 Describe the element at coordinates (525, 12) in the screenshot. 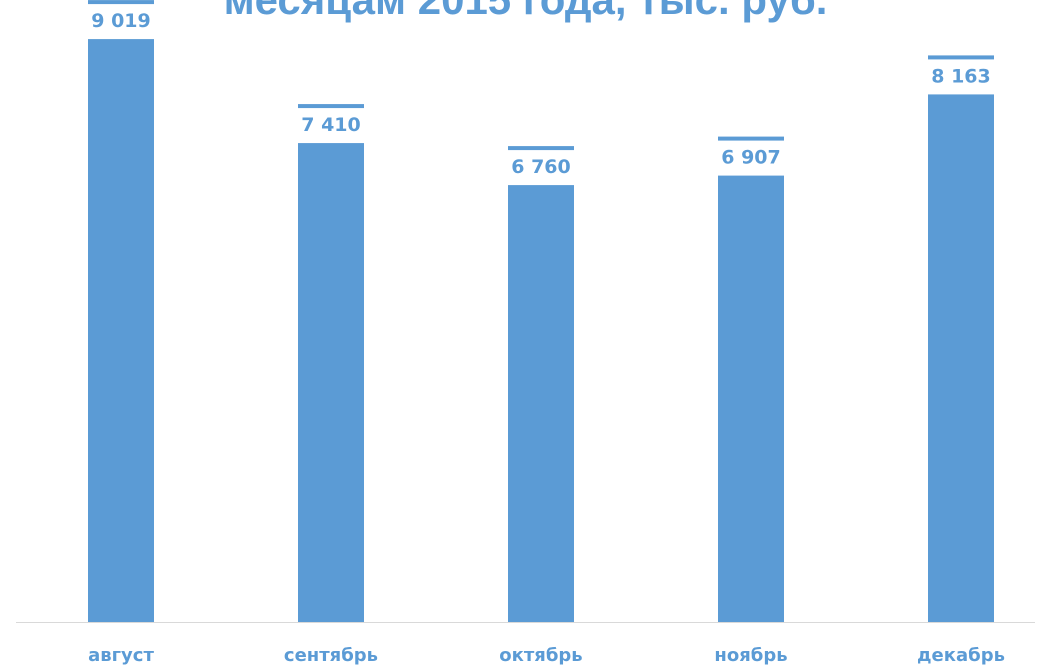

I see `chart-title: месяцам 2015 года, тыс. руб.` at that location.